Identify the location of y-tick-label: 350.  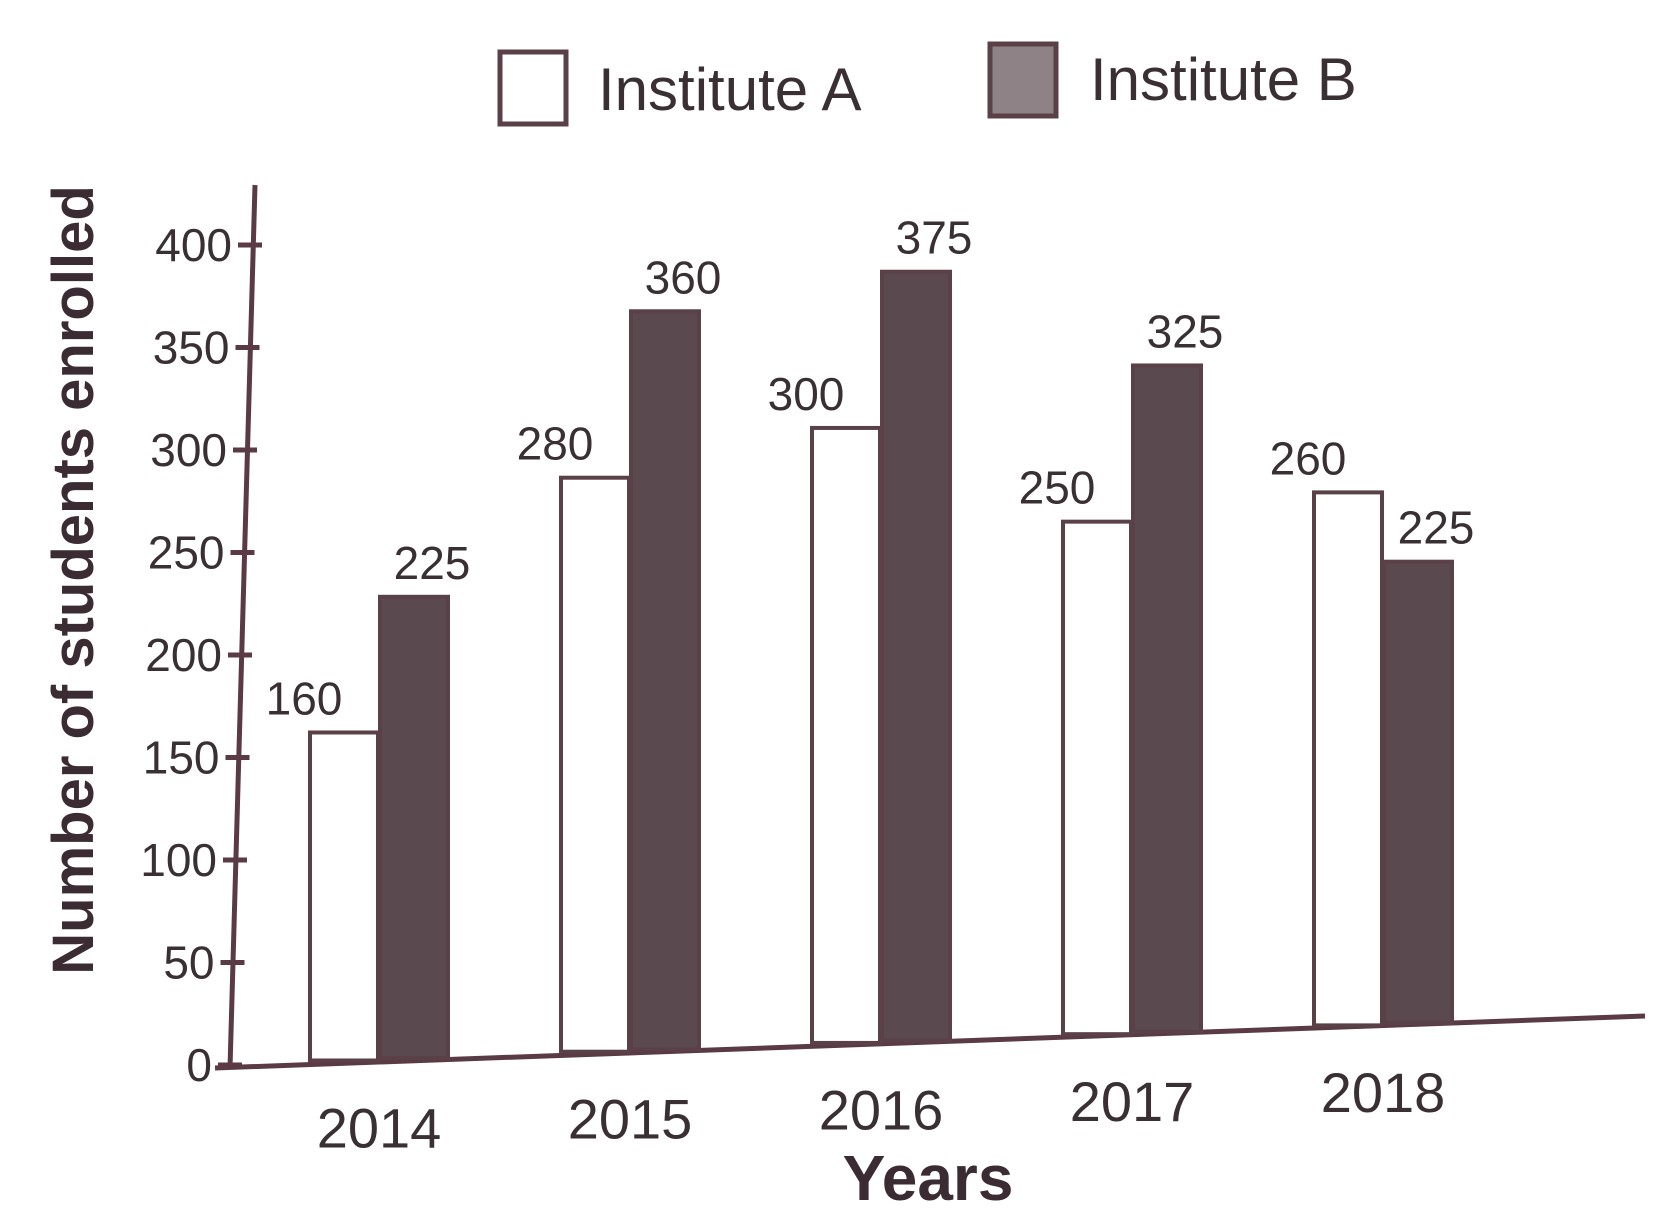
(191, 348).